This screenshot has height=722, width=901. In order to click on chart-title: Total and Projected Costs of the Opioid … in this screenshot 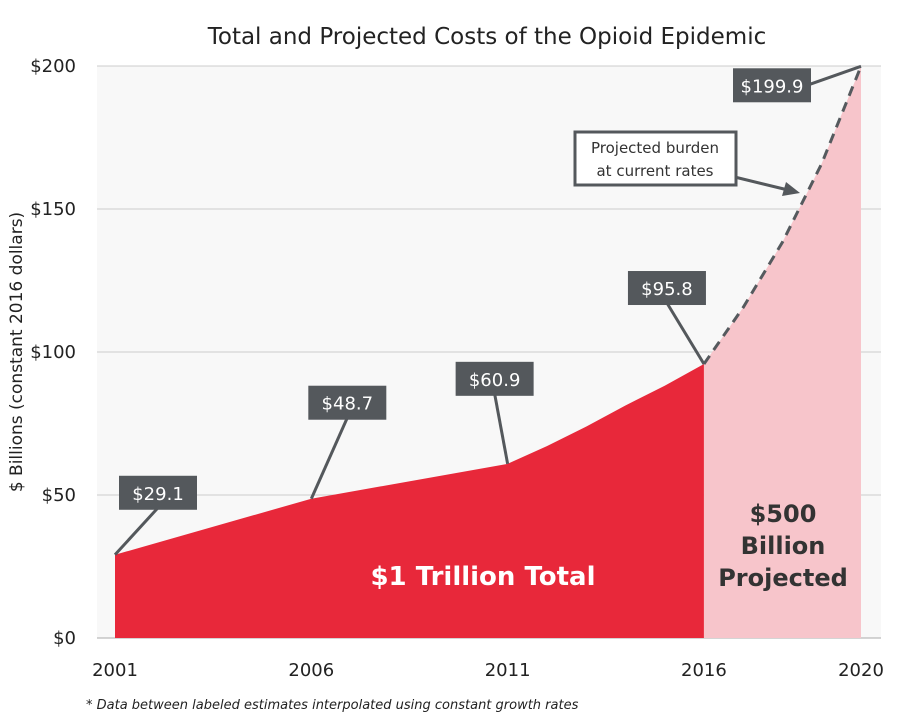, I will do `click(487, 37)`.